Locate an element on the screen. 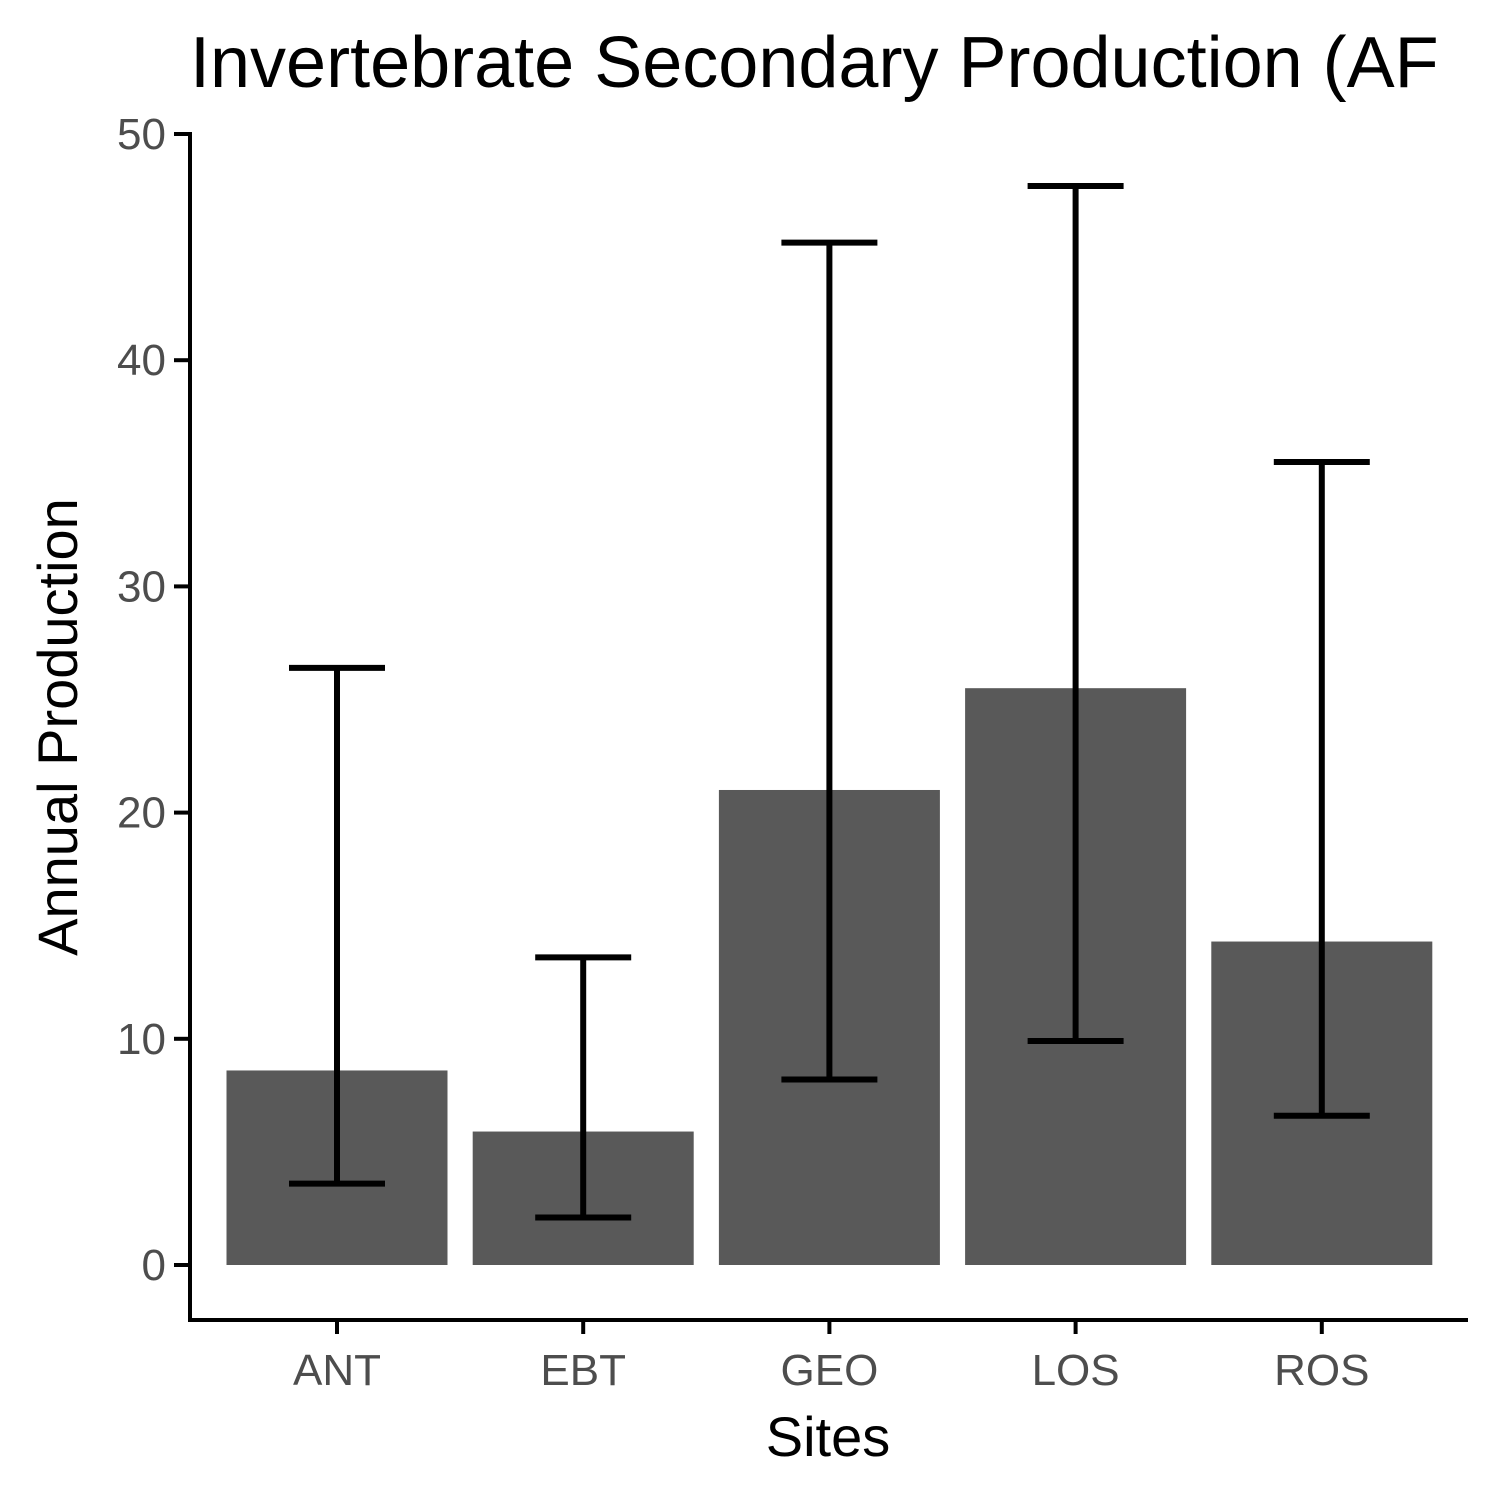 This screenshot has width=1500, height=1500. y-tick-label: 0 is located at coordinates (154, 1265).